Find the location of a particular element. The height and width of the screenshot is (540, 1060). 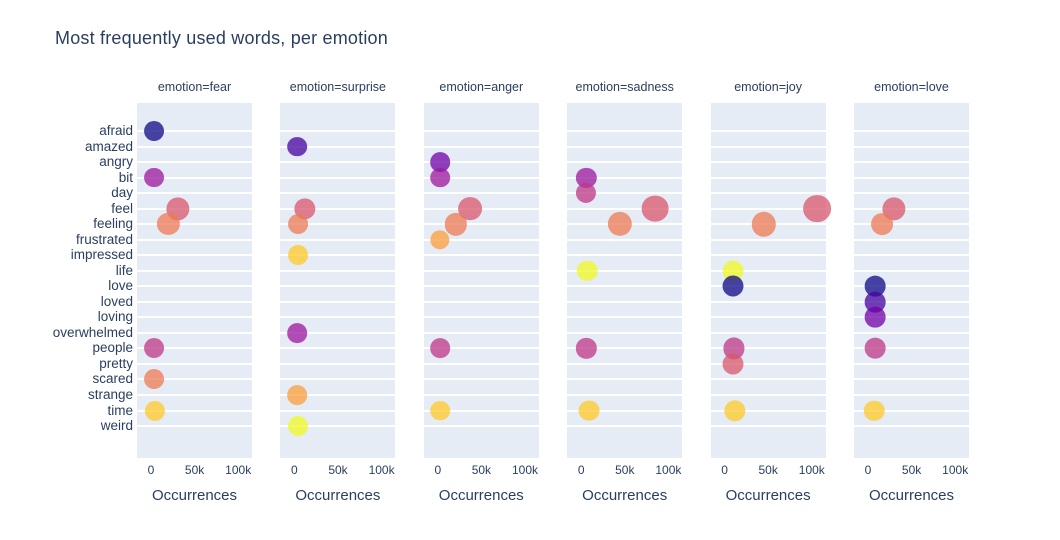

point-fear-bit is located at coordinates (154, 177).